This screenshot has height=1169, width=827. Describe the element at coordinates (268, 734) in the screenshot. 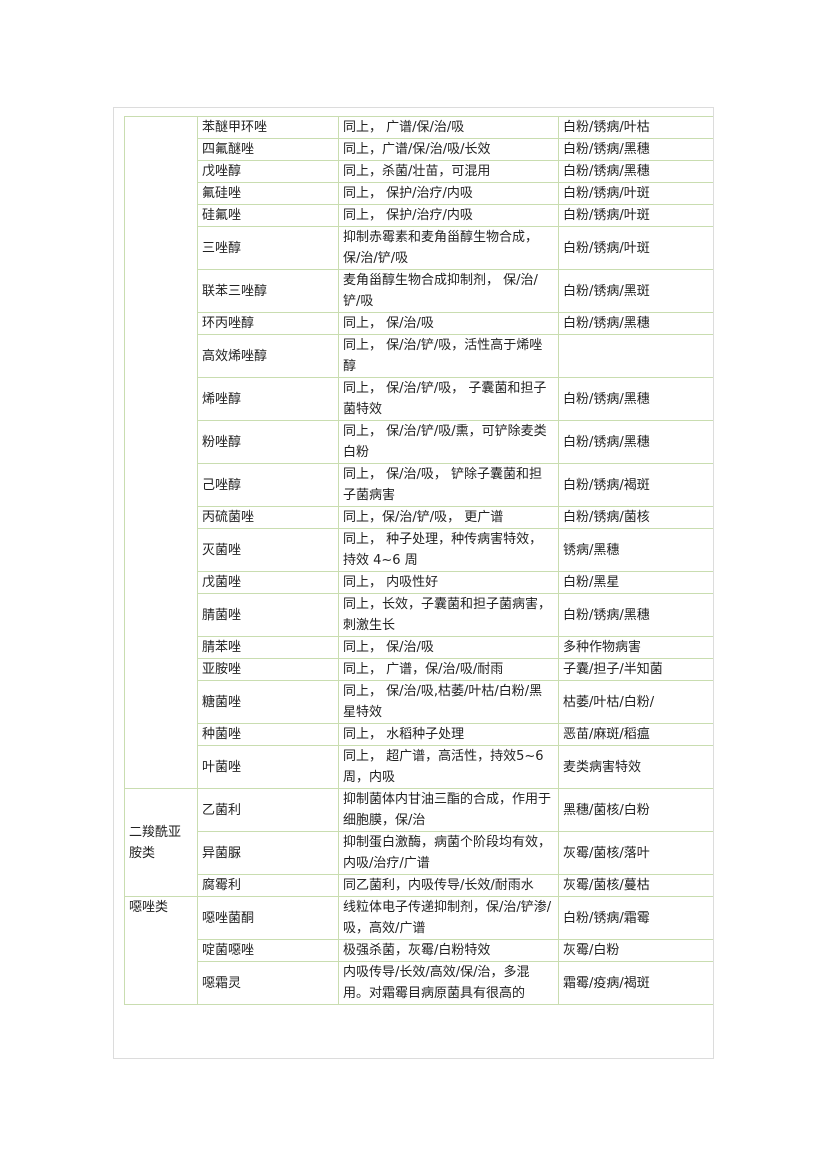

I see `name-cell: 种菌唑` at that location.